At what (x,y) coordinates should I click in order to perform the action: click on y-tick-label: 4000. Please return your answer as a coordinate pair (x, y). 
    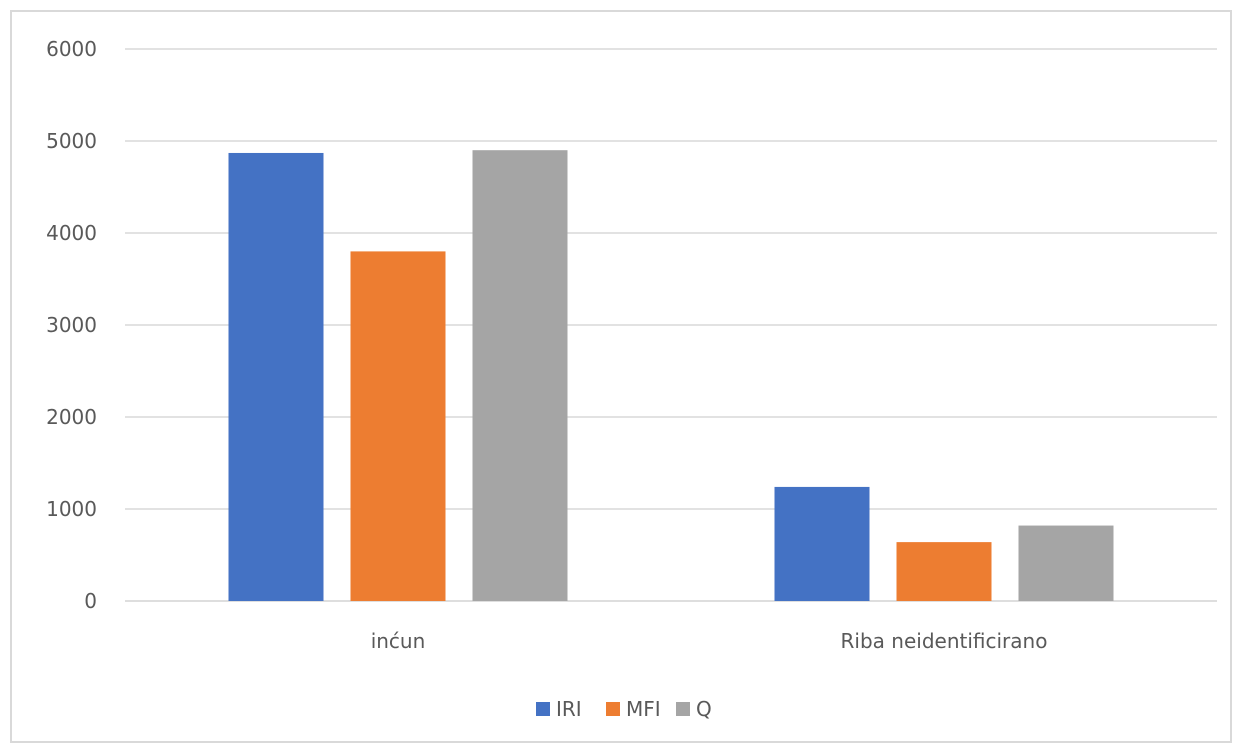
    Looking at the image, I should click on (71, 233).